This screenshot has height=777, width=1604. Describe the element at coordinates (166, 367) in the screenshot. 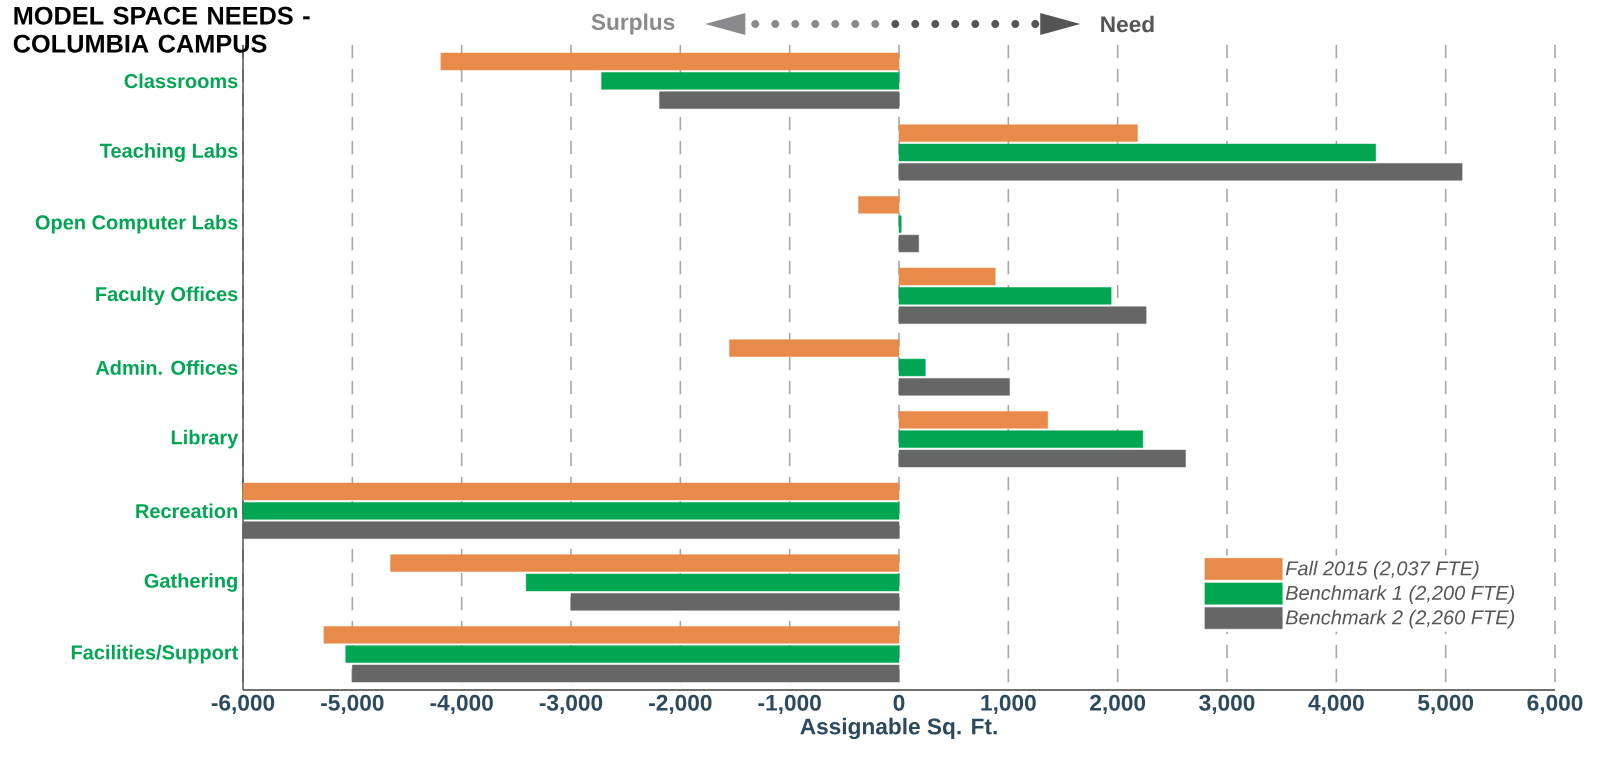

I see `y-tick-label: Admin. Offices` at that location.